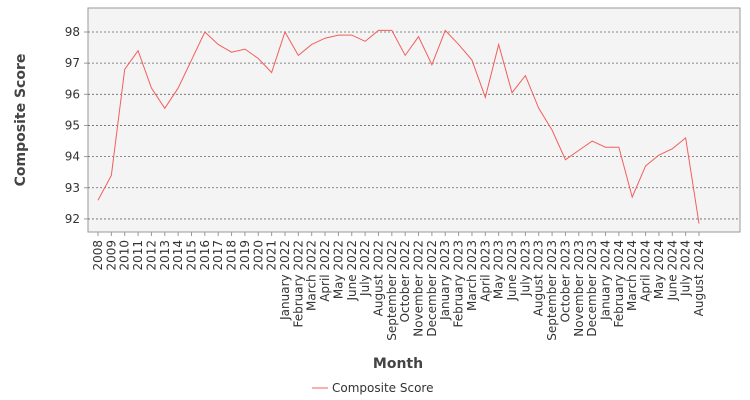 The width and height of the screenshot is (750, 400). Describe the element at coordinates (672, 271) in the screenshot. I see `x-tick-label: June 2024` at that location.